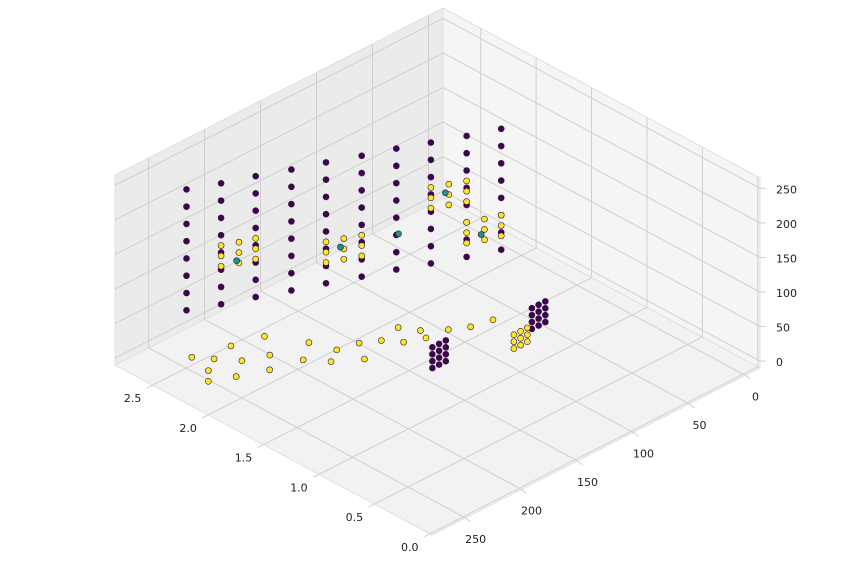  Describe the element at coordinates (531, 510) in the screenshot. I see `y-tick-label: 200` at that location.